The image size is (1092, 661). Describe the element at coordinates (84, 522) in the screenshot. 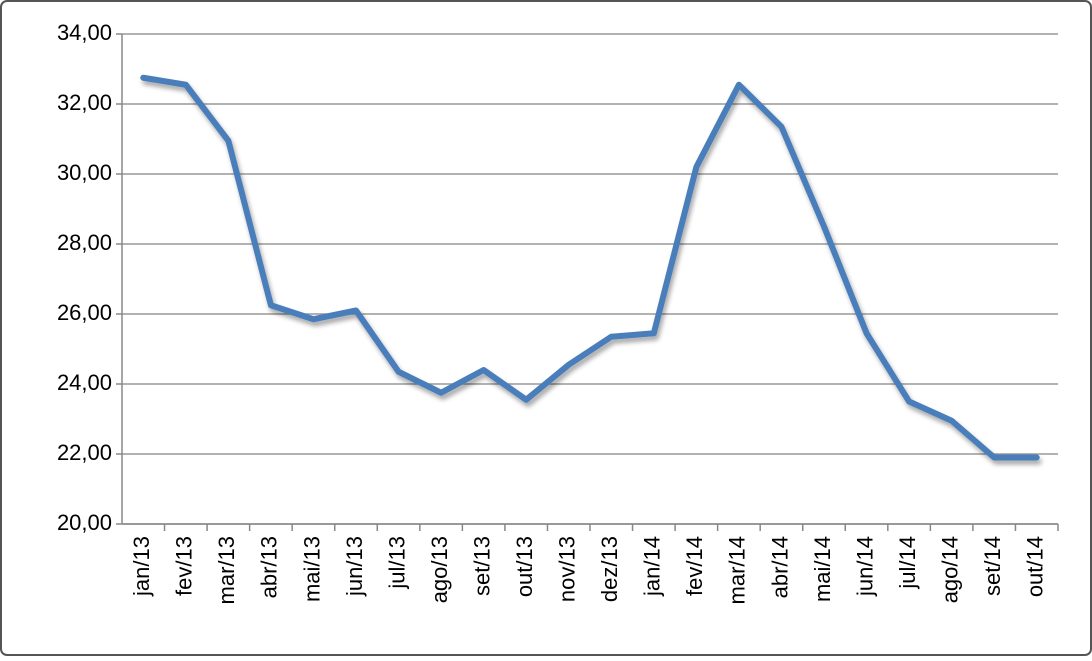

I see `y-tick-label: 20,00` at that location.